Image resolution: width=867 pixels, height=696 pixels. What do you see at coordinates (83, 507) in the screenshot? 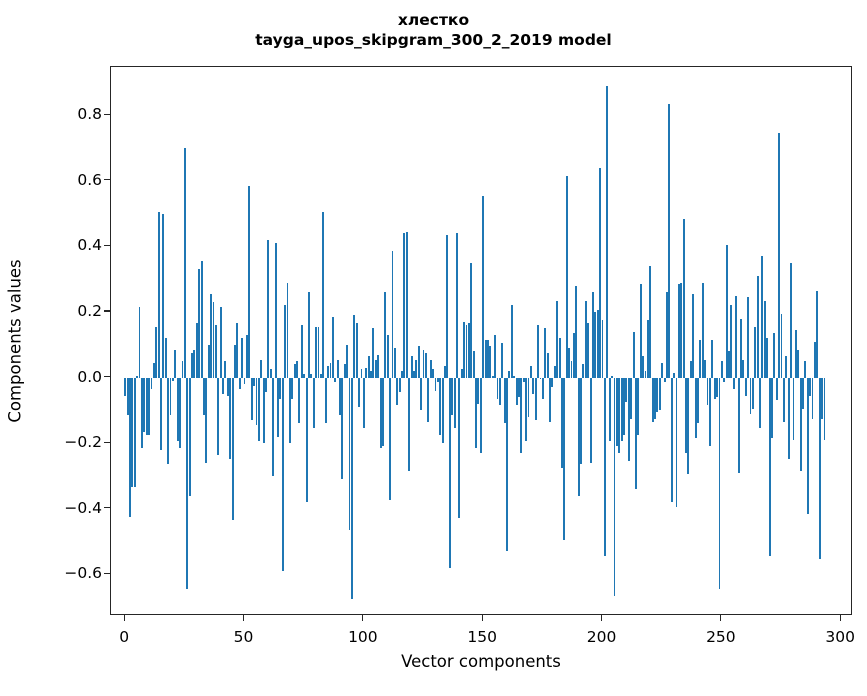
I see `y-tick-label: −0.4` at bounding box center [83, 507].